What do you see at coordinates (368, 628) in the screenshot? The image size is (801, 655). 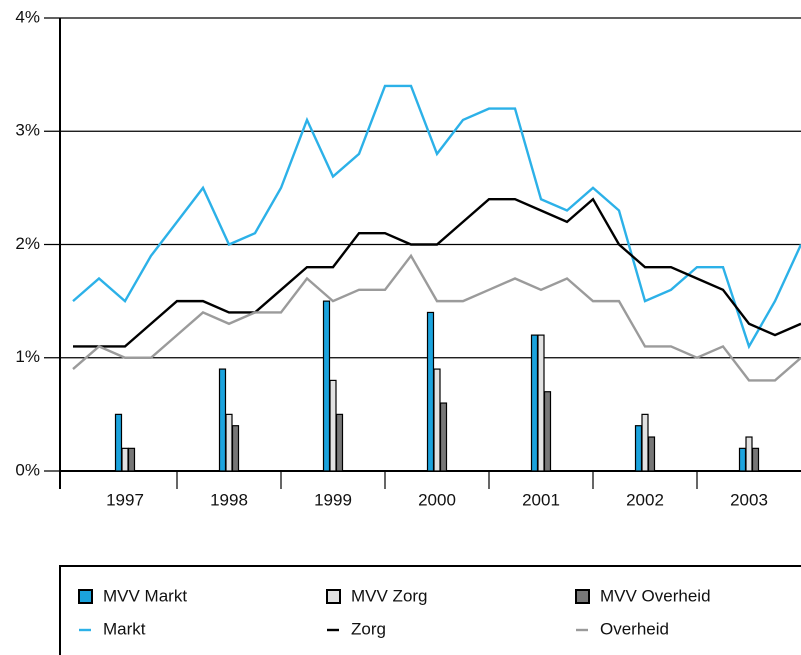 I see `legend-label: Zorg` at bounding box center [368, 628].